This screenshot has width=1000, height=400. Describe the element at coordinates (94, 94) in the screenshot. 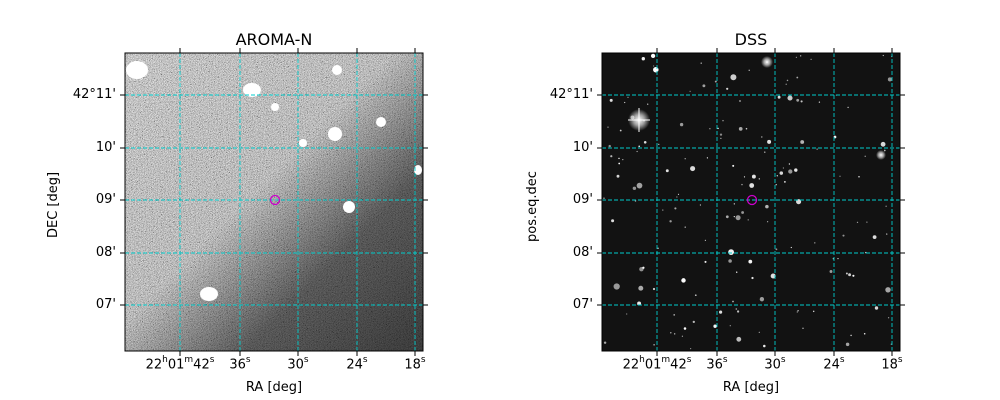

I see `y-tick-label: 42°11'` at that location.